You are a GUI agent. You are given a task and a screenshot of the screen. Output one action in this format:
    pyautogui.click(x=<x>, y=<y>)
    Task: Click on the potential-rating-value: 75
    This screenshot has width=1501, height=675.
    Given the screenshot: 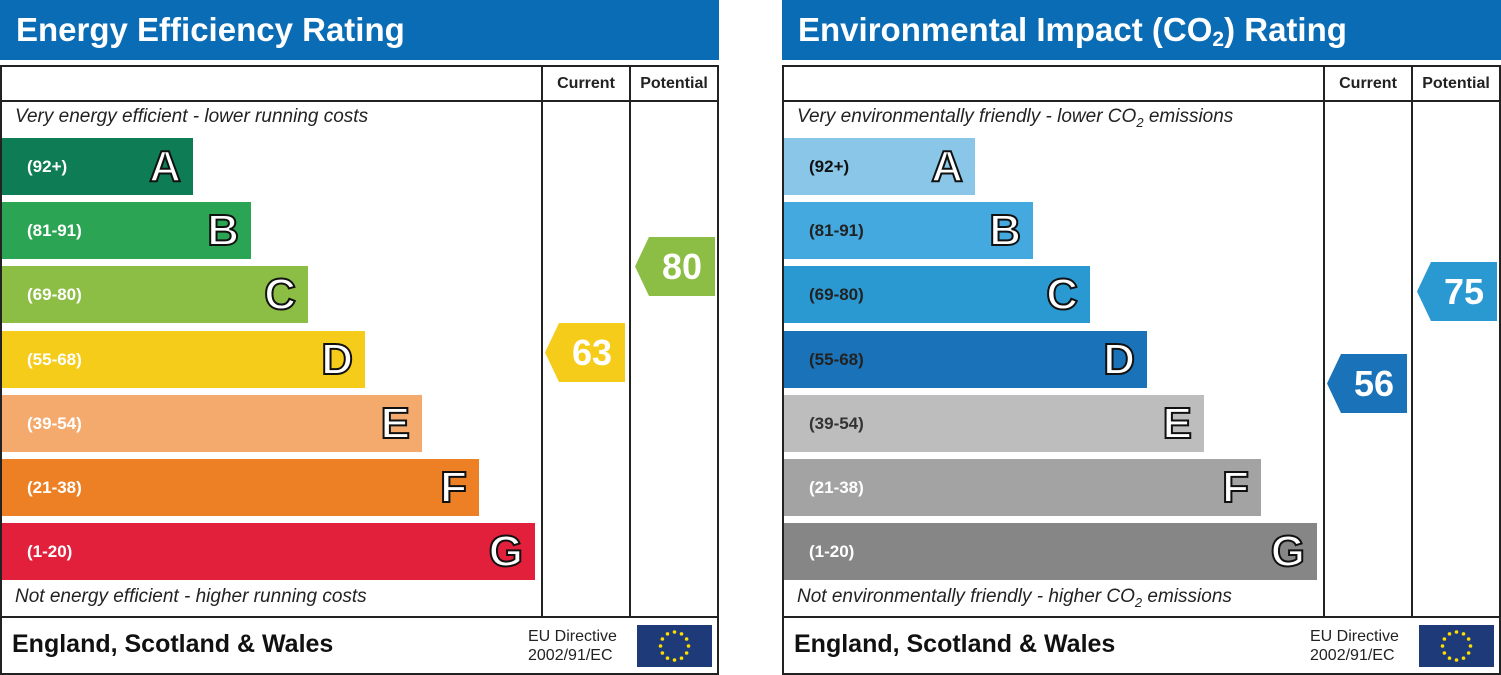 What is the action you would take?
    pyautogui.click(x=1464, y=292)
    